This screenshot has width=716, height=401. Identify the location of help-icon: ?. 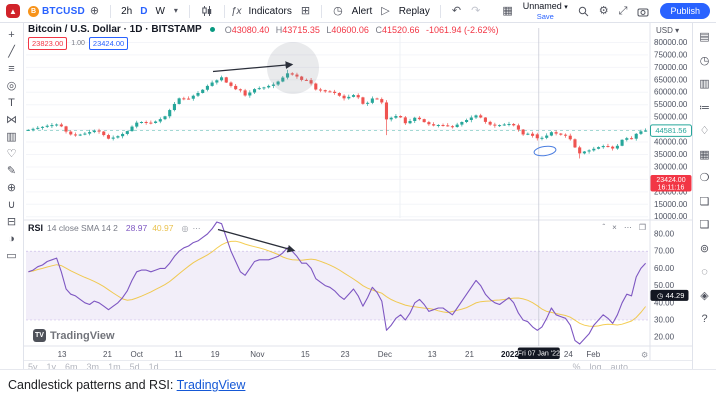
(704, 319).